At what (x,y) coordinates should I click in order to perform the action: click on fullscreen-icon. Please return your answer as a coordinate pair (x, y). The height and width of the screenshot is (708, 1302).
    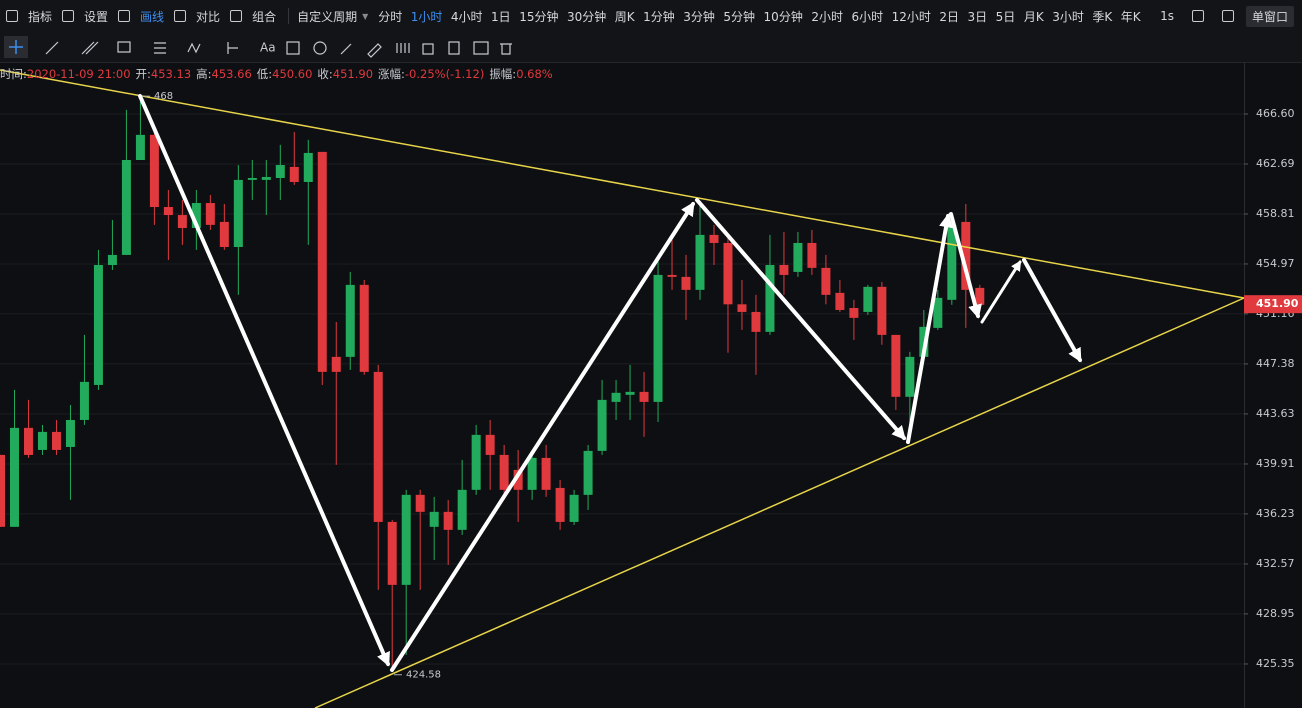
    Looking at the image, I should click on (1197, 16).